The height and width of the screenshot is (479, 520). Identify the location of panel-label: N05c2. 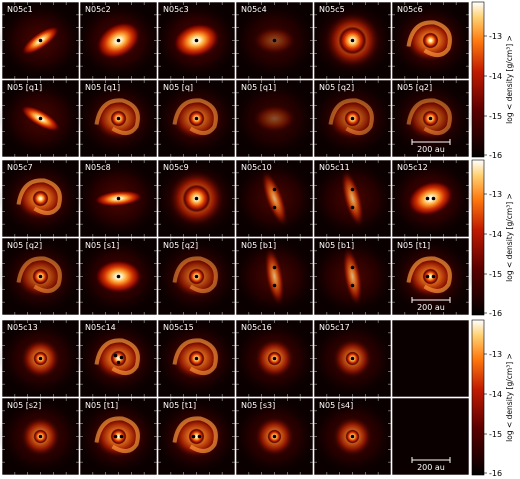
(98, 9).